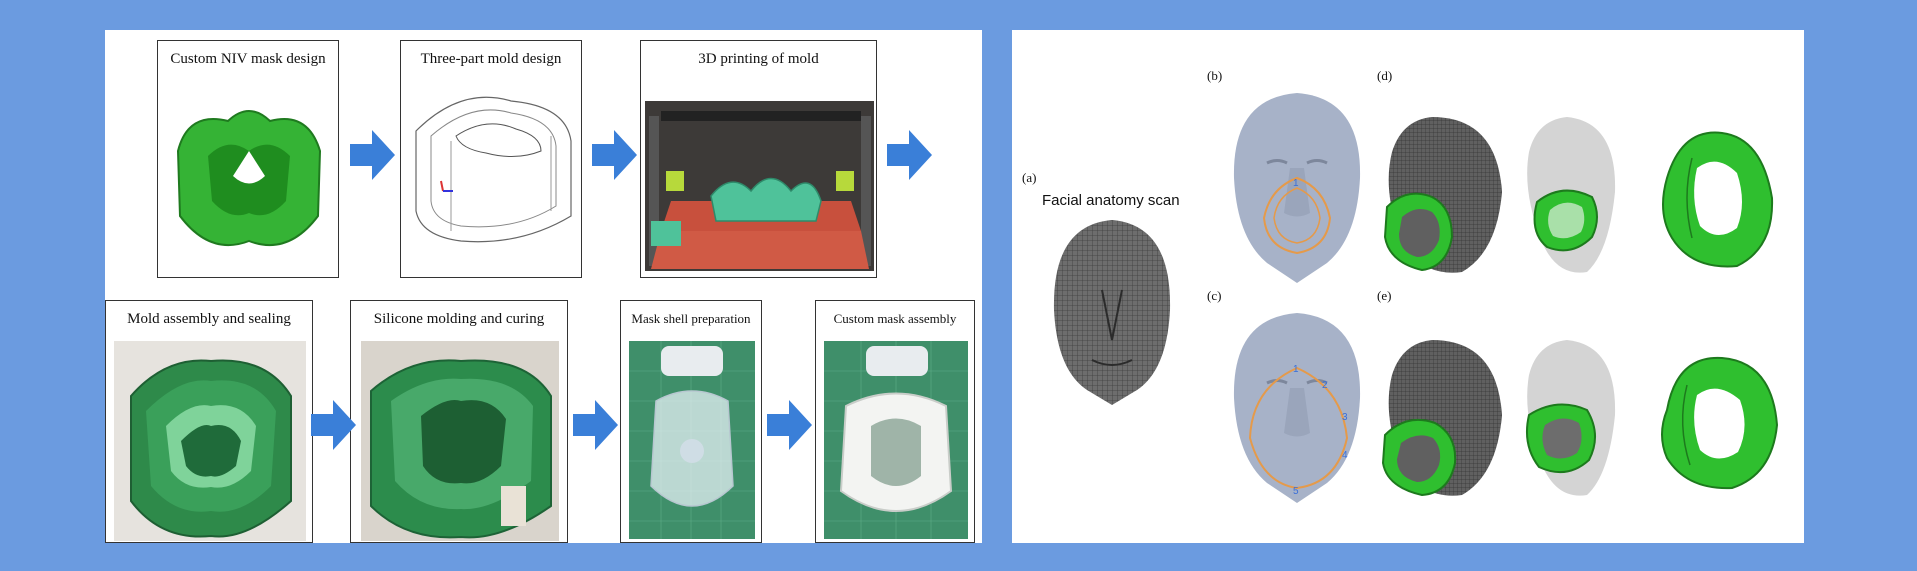  I want to click on wireframe-mold-image, so click(493, 169).